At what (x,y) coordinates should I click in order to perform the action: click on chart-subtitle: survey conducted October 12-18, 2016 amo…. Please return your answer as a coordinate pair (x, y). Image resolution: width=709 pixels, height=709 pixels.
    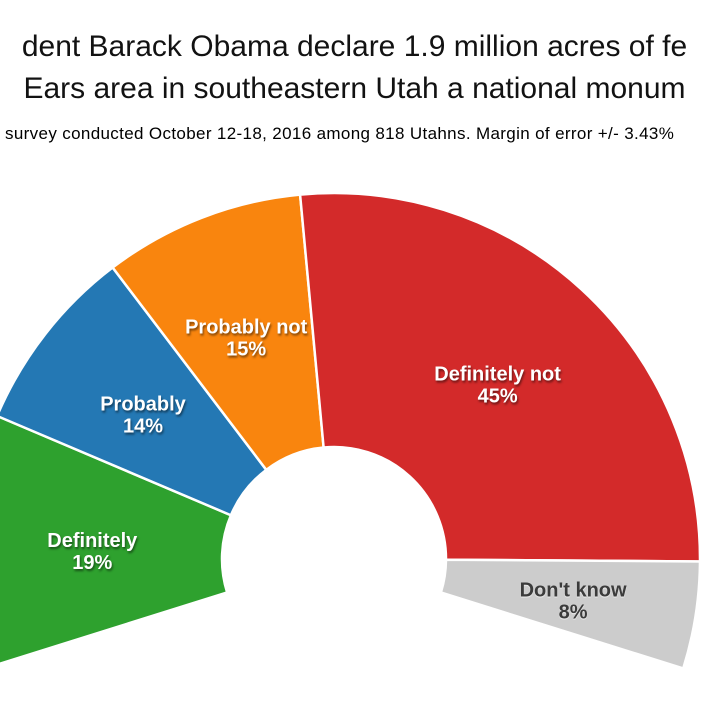
    Looking at the image, I should click on (340, 133).